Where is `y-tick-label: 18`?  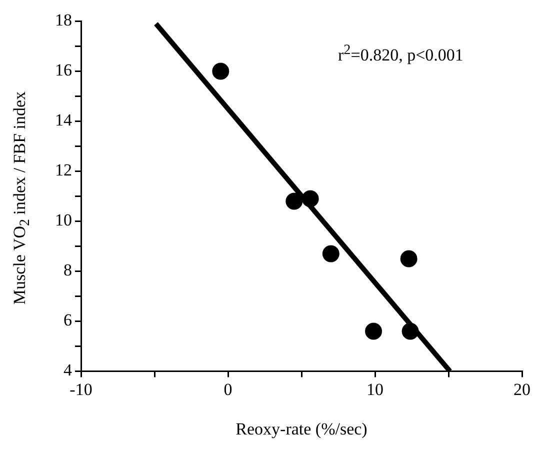
y-tick-label: 18 is located at coordinates (63, 20).